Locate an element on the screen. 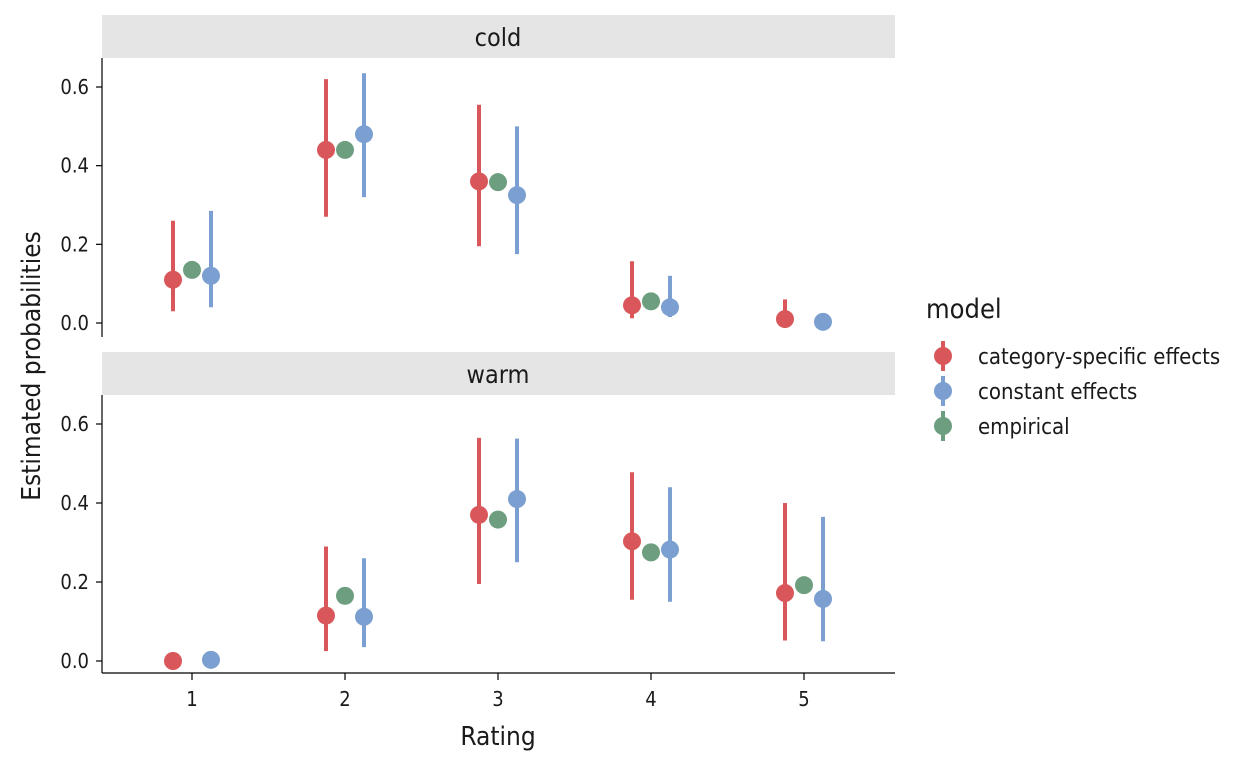 The height and width of the screenshot is (768, 1248). x-ticks: 1 2 3 4 5 is located at coordinates (498, 692).